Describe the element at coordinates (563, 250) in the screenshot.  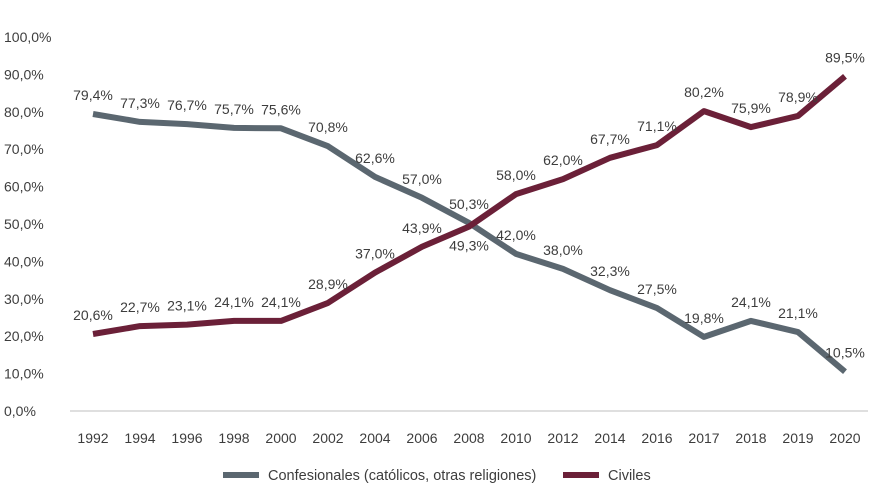
I see `data-label-confesionales: 38,0%` at that location.